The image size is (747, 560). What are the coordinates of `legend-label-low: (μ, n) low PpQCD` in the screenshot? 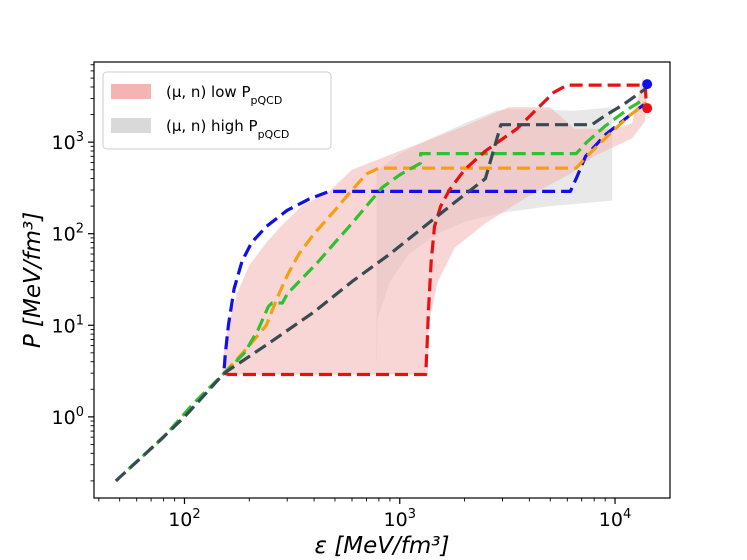 It's located at (224, 95).